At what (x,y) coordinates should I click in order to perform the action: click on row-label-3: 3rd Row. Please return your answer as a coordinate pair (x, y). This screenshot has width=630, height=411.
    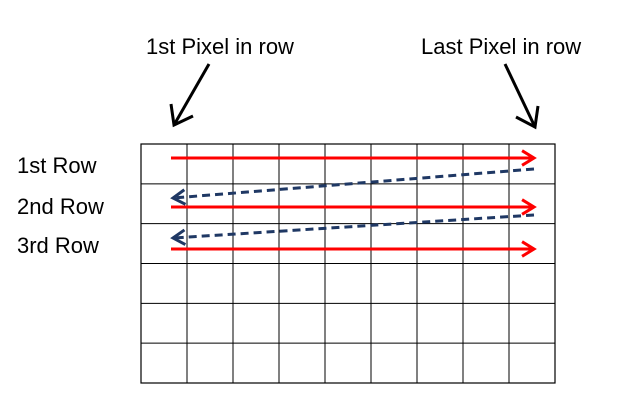
    Looking at the image, I should click on (58, 245).